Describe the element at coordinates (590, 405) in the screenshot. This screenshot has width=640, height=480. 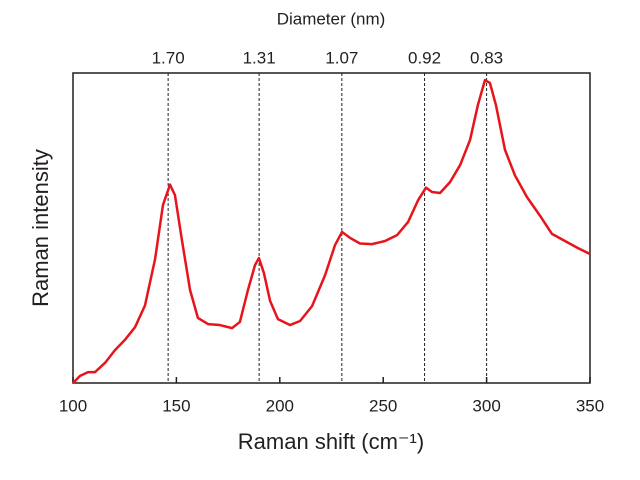
I see `x-tick-label: 350` at that location.